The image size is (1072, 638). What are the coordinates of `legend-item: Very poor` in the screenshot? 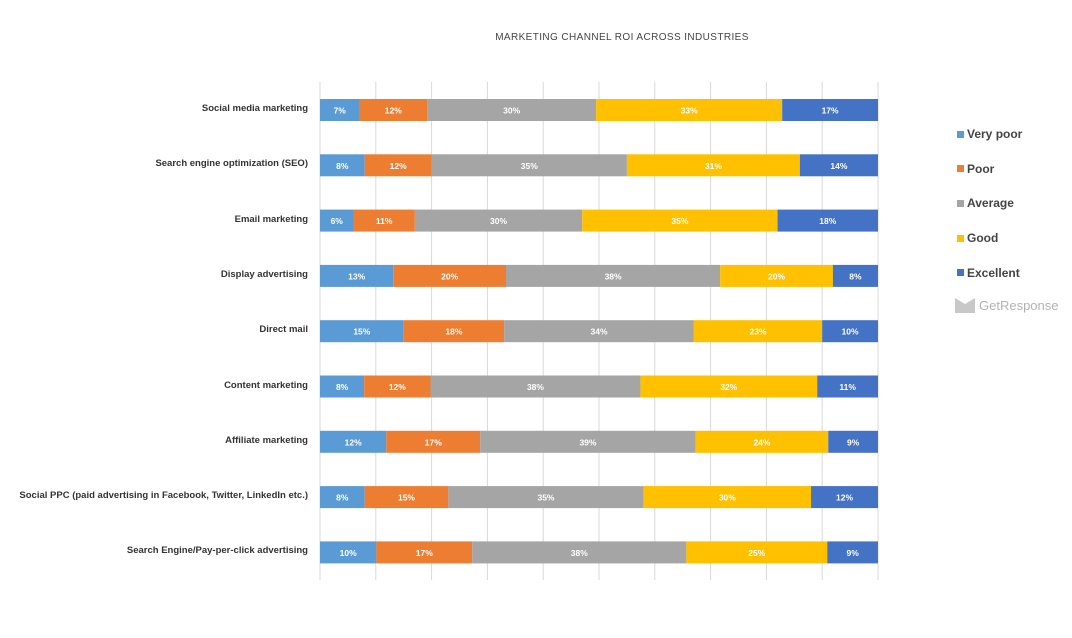 It's located at (989, 134).